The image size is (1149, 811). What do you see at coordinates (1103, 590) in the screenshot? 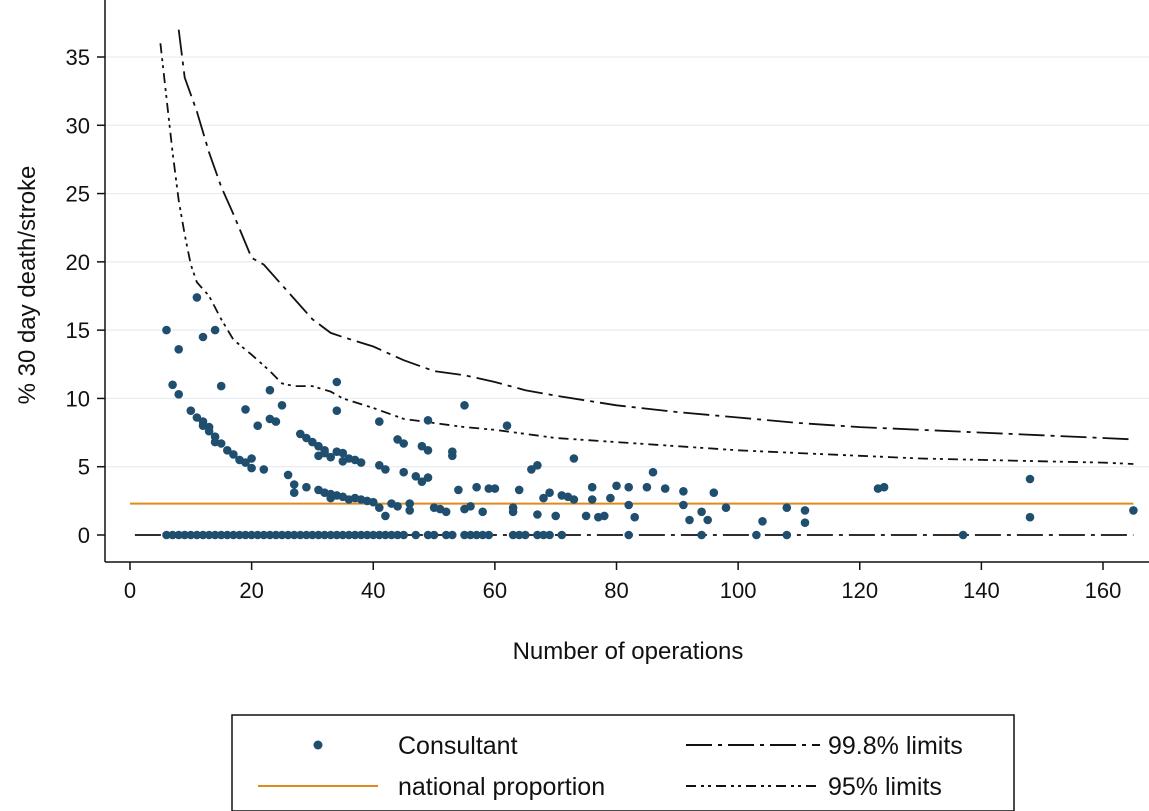
I see `x-tick-label-160: 160` at bounding box center [1103, 590].